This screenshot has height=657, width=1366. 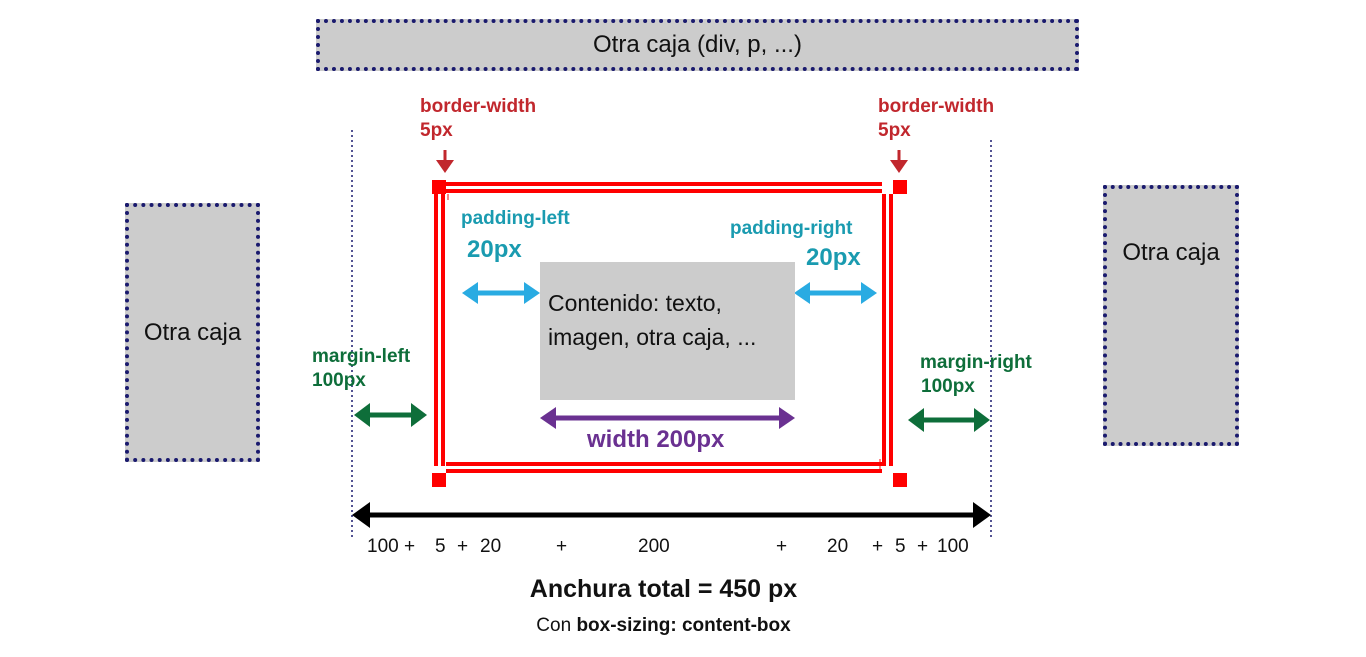 I want to click on sum-term-8: 20, so click(x=838, y=546).